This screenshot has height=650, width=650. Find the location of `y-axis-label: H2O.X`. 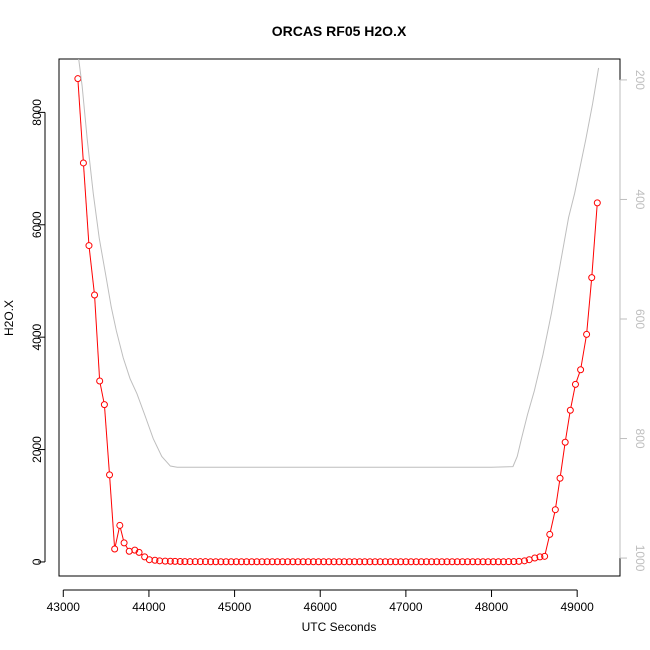

y-axis-label: H2O.X is located at coordinates (9, 318).